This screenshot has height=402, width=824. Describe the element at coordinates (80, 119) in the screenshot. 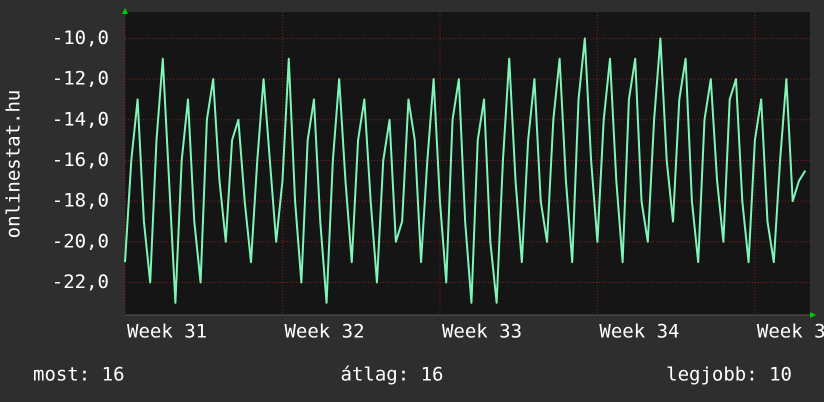

I see `y-tick-label: -14,0` at that location.